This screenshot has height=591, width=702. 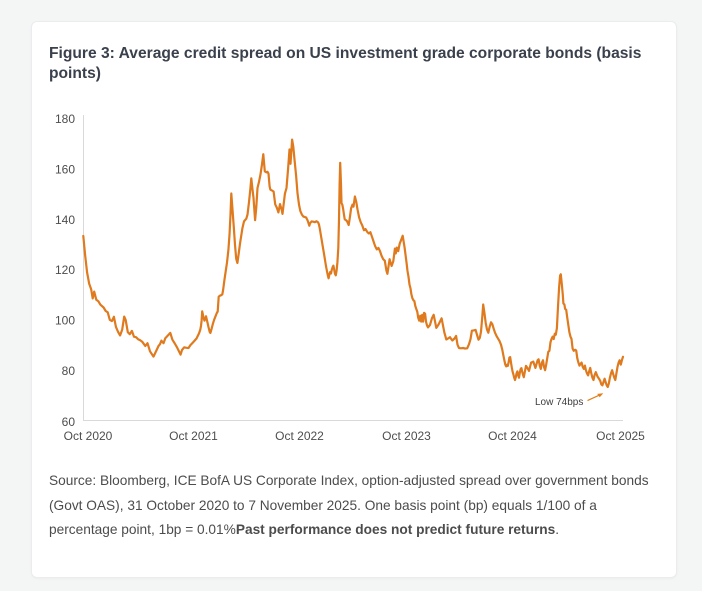 I want to click on svg-text: Oct 2024, so click(x=512, y=436).